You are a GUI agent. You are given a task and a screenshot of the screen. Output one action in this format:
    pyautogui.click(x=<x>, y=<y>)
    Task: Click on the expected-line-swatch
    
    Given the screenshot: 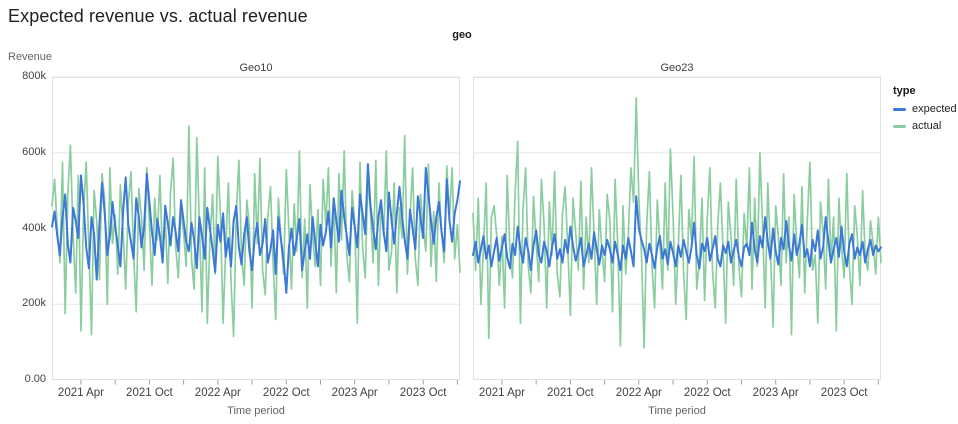 What is the action you would take?
    pyautogui.click(x=899, y=109)
    